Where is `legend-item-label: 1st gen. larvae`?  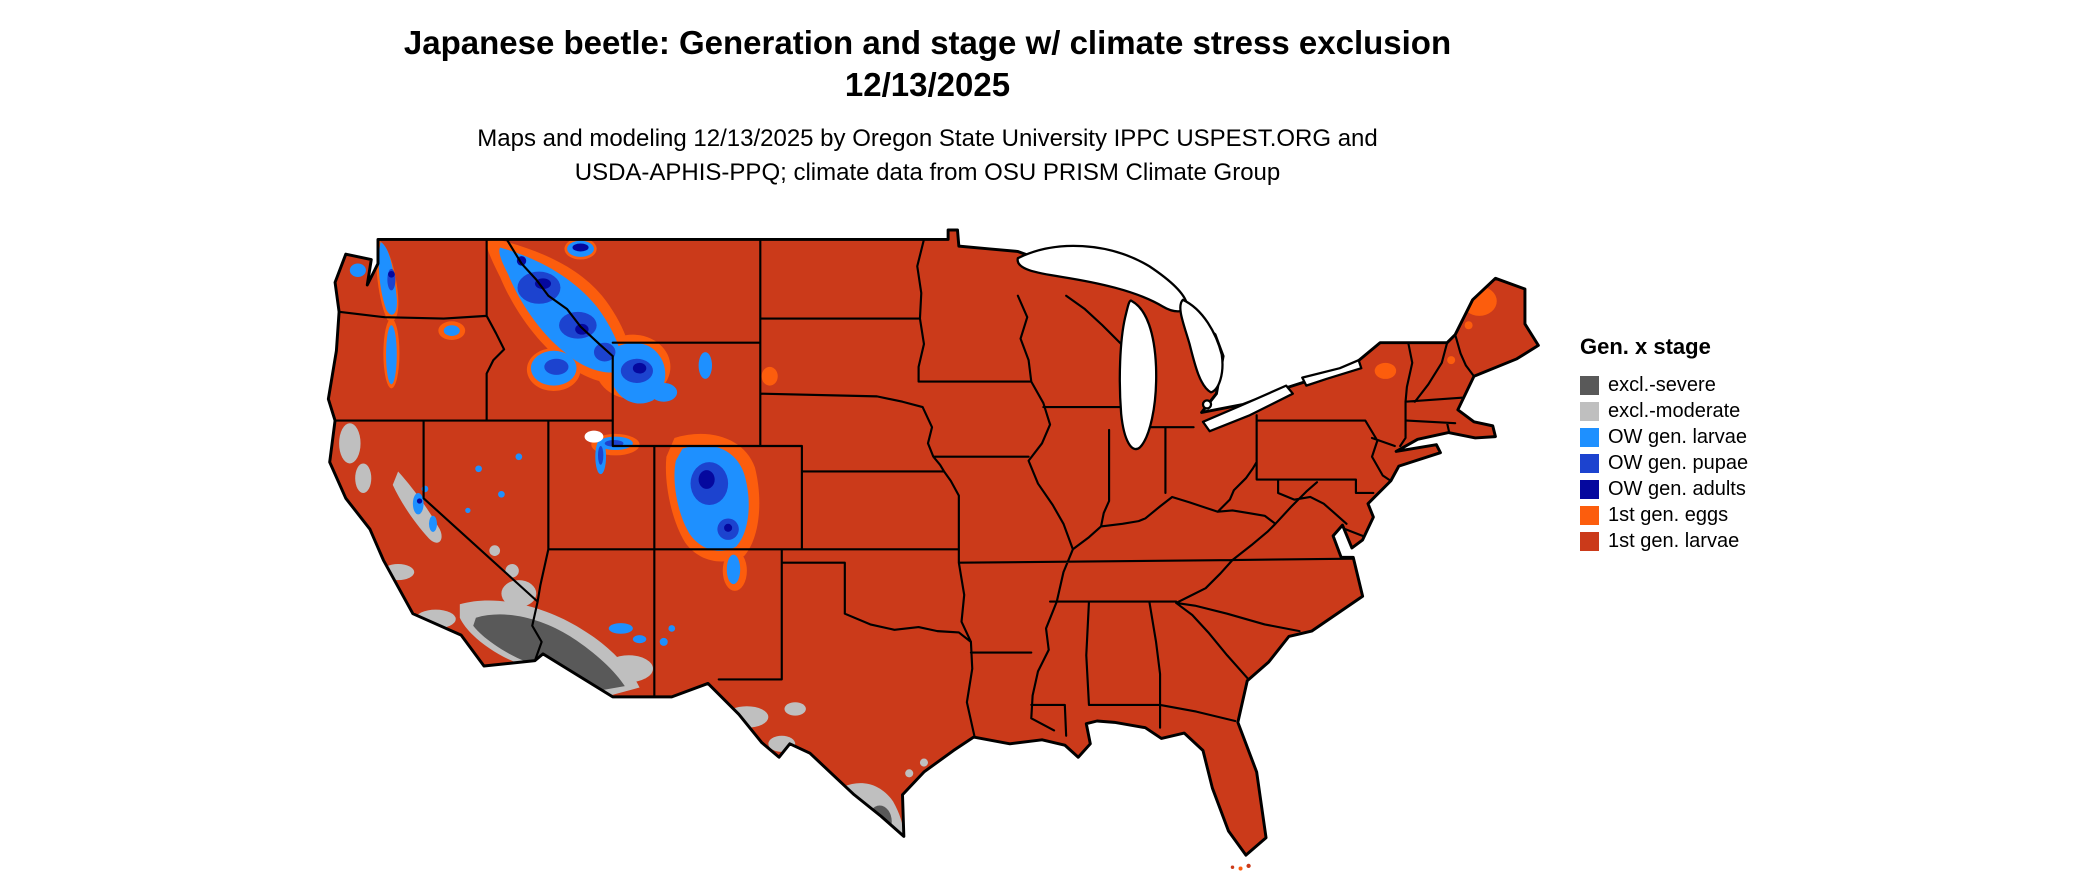
legend-item-label: 1st gen. larvae is located at coordinates (1674, 540).